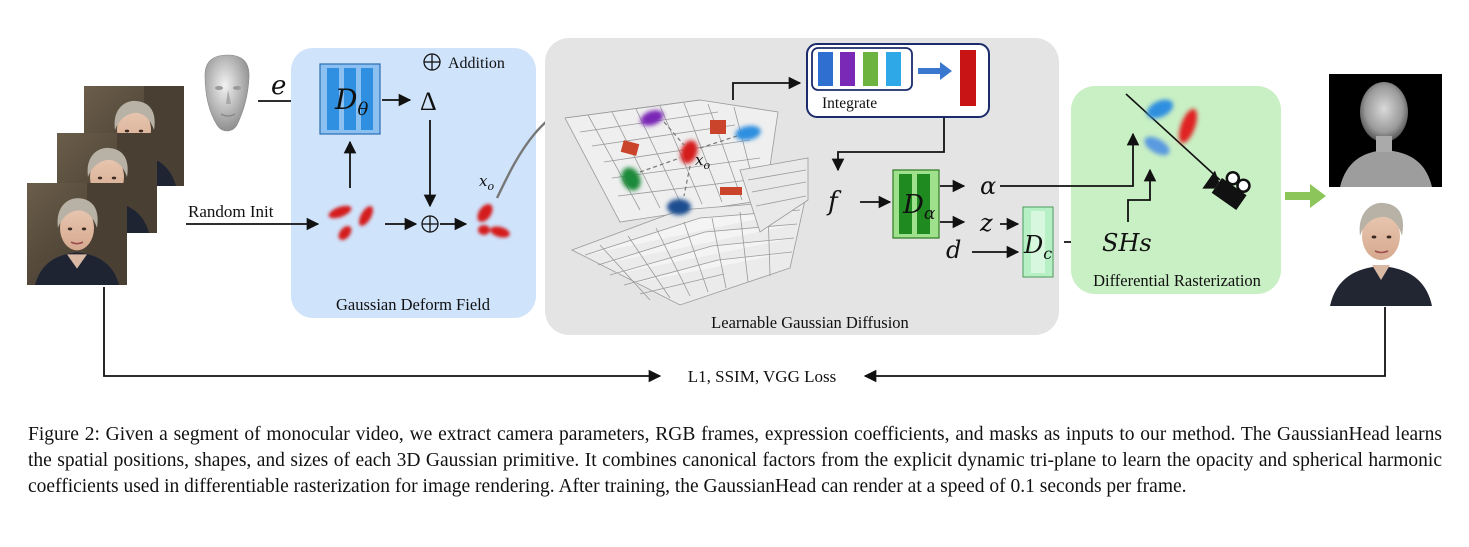 This screenshot has height=547, width=1469. What do you see at coordinates (919, 207) in the screenshot?
I see `opacity-network-label: Dα` at bounding box center [919, 207].